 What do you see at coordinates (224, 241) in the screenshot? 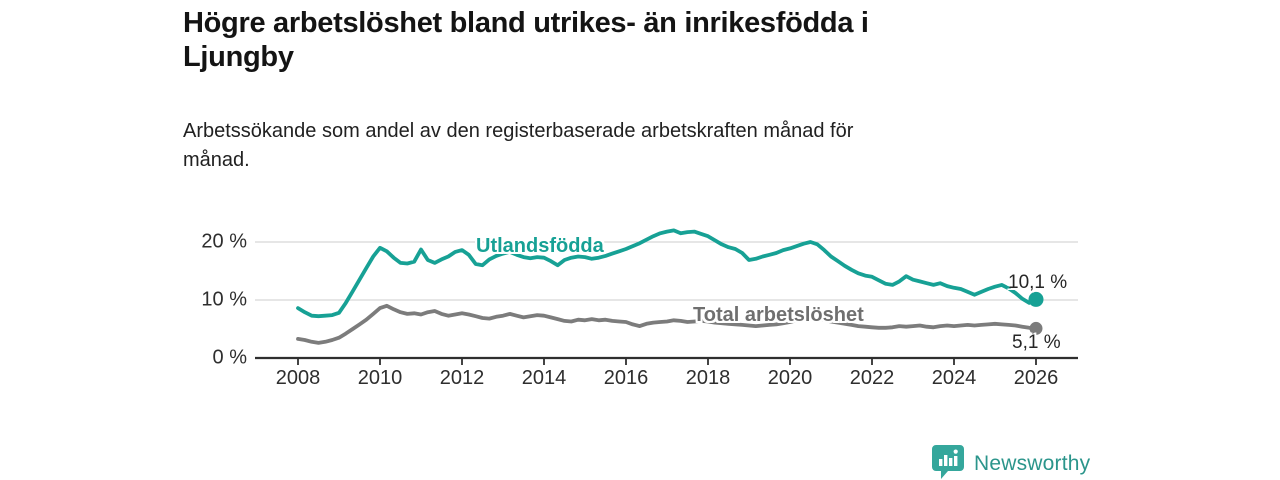
I see `y-tick-label-20: 20 %` at bounding box center [224, 241].